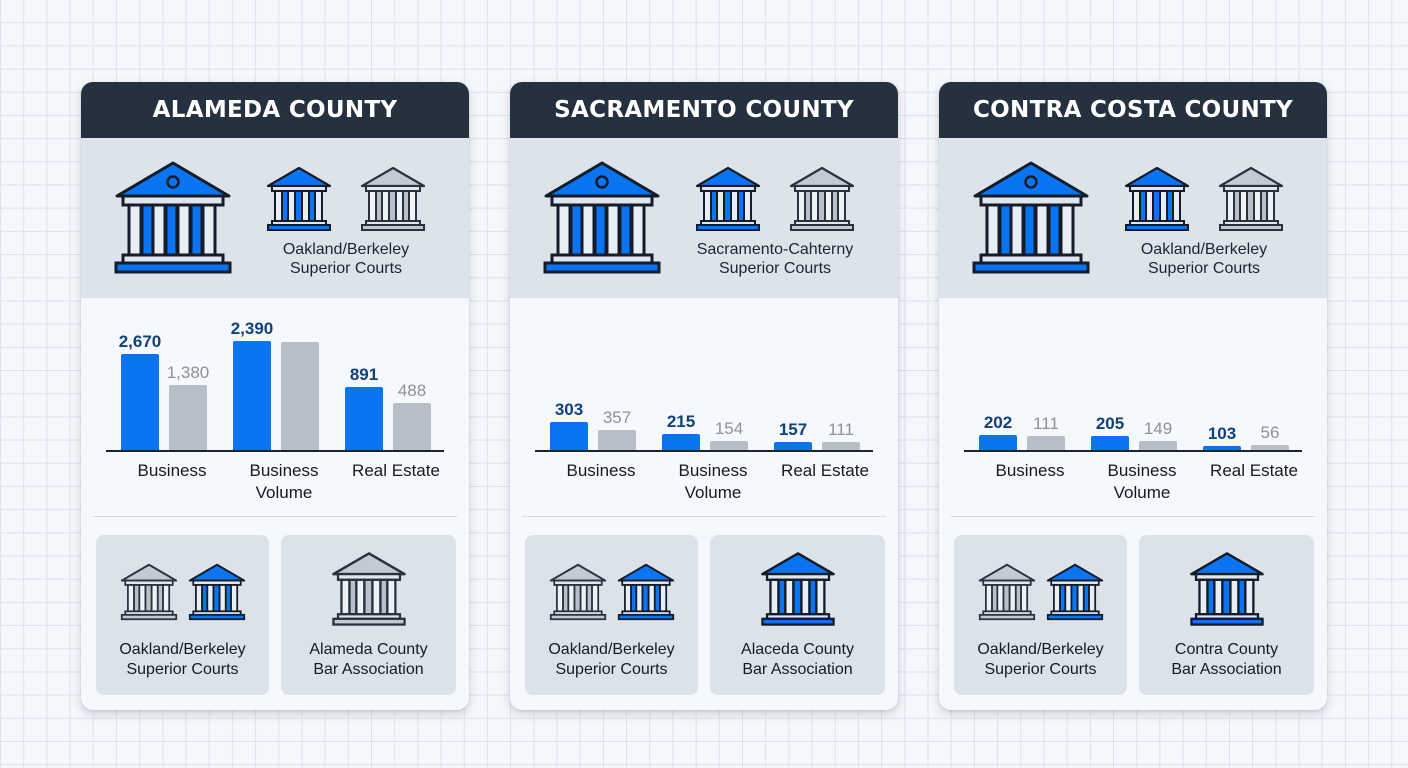 The height and width of the screenshot is (768, 1408). What do you see at coordinates (830, 375) in the screenshot?
I see `bar-group: 157 111` at bounding box center [830, 375].